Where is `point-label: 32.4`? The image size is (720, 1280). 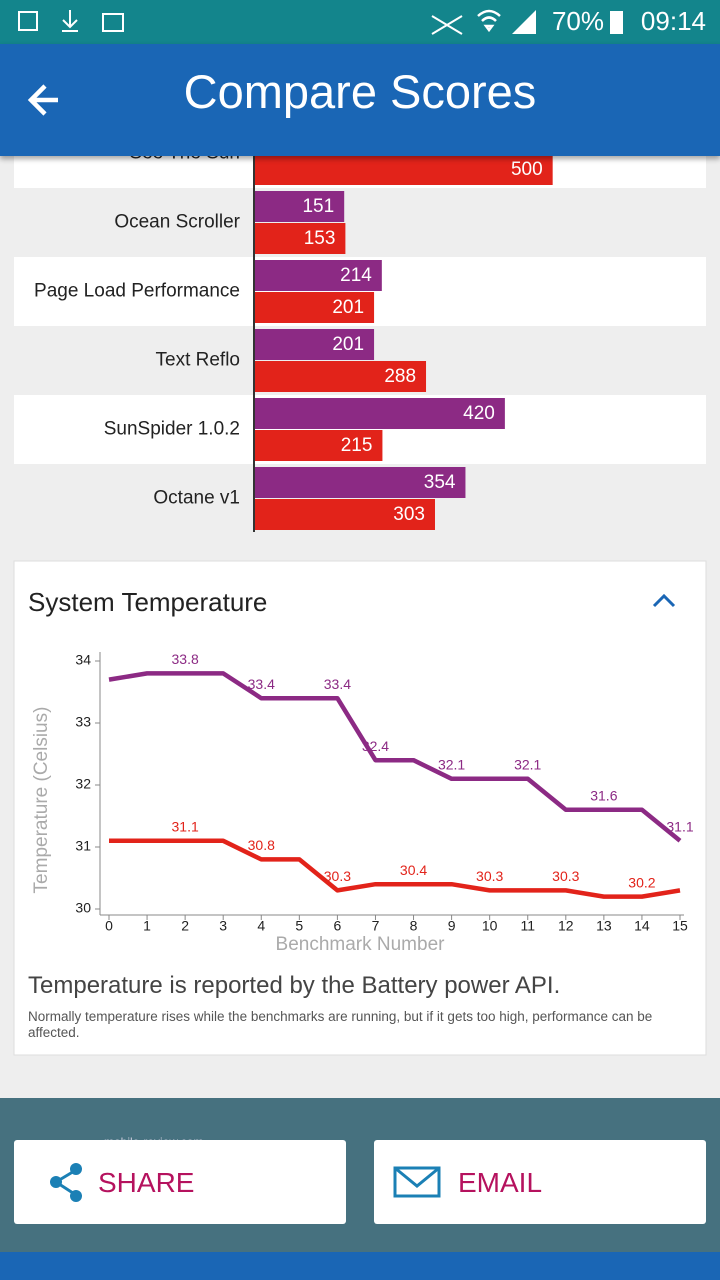
point-label: 32.4 is located at coordinates (375, 746).